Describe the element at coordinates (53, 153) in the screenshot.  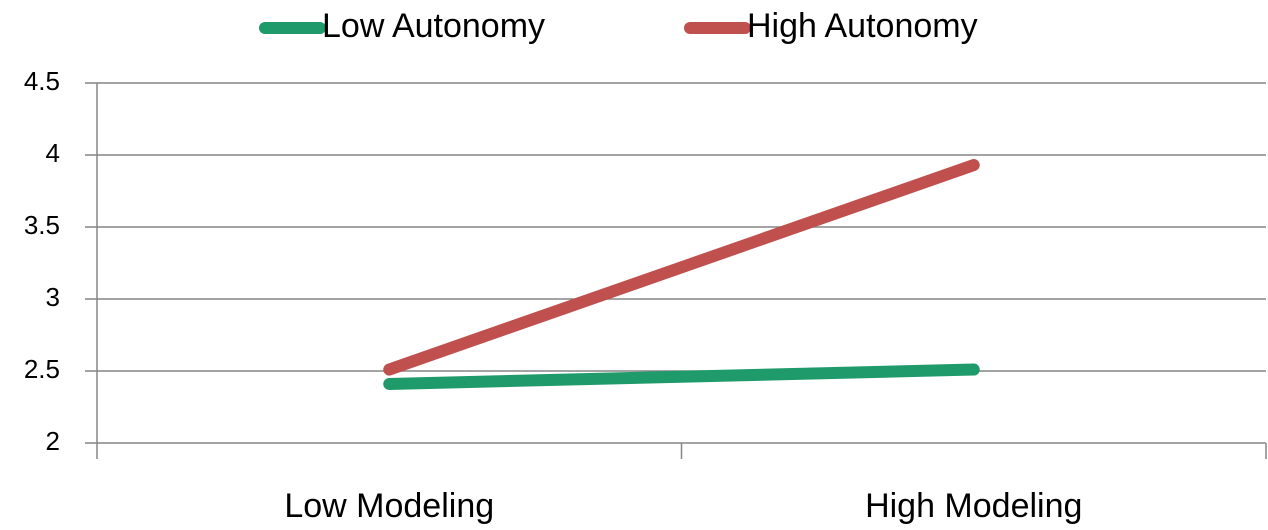
I see `y-tick-label: 4` at that location.